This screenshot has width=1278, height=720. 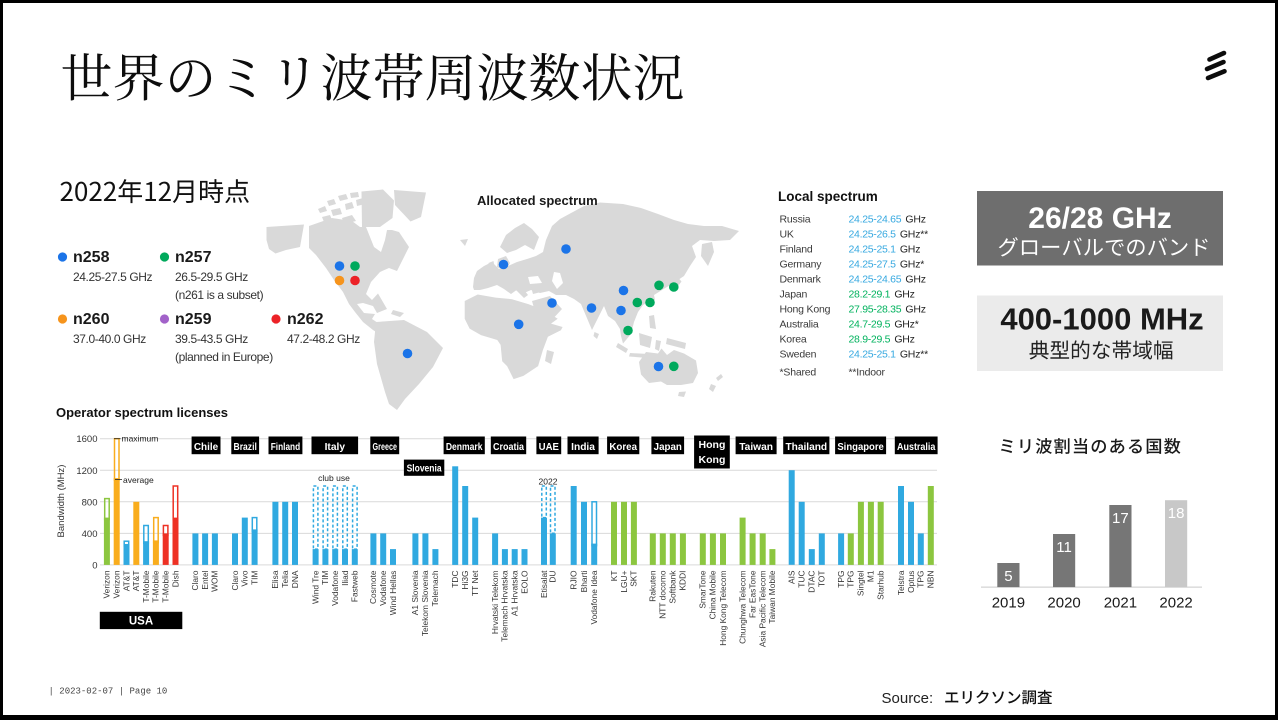 What do you see at coordinates (756, 447) in the screenshot?
I see `svg-text: Taiwan` at bounding box center [756, 447].